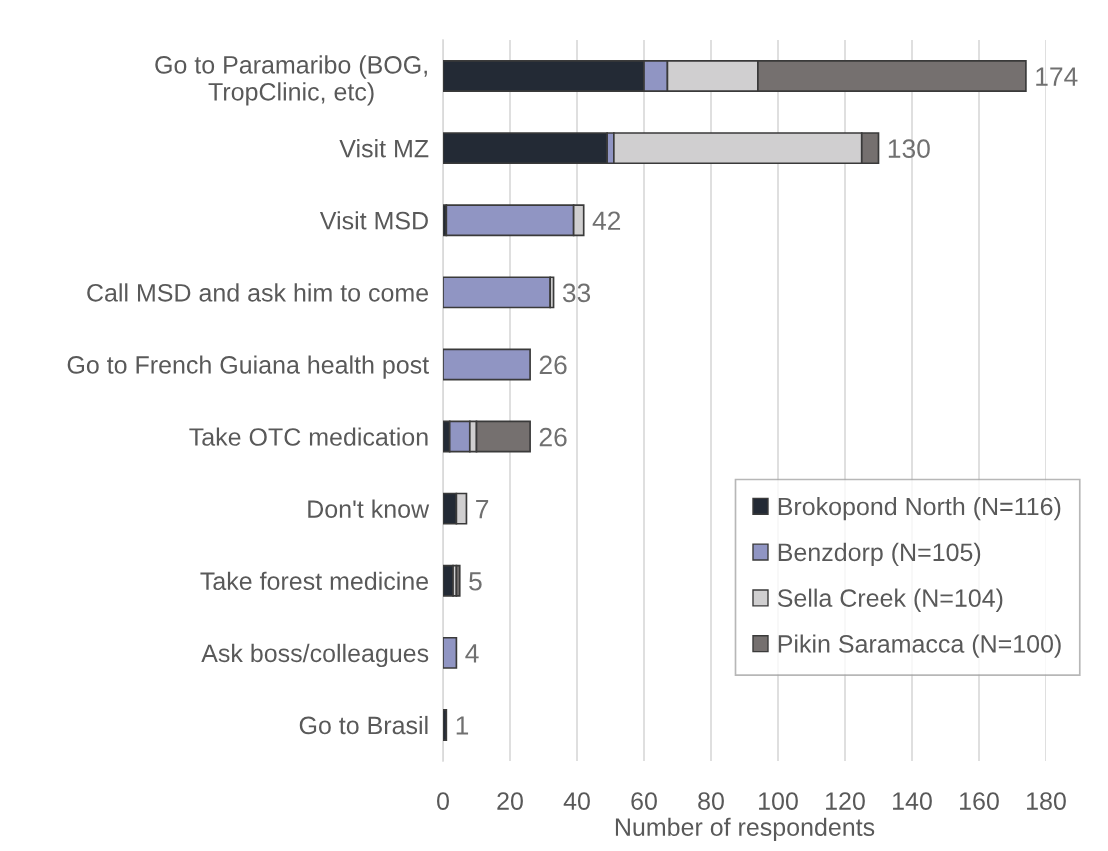 This screenshot has height=851, width=1108. I want to click on total-label: 42, so click(606, 220).